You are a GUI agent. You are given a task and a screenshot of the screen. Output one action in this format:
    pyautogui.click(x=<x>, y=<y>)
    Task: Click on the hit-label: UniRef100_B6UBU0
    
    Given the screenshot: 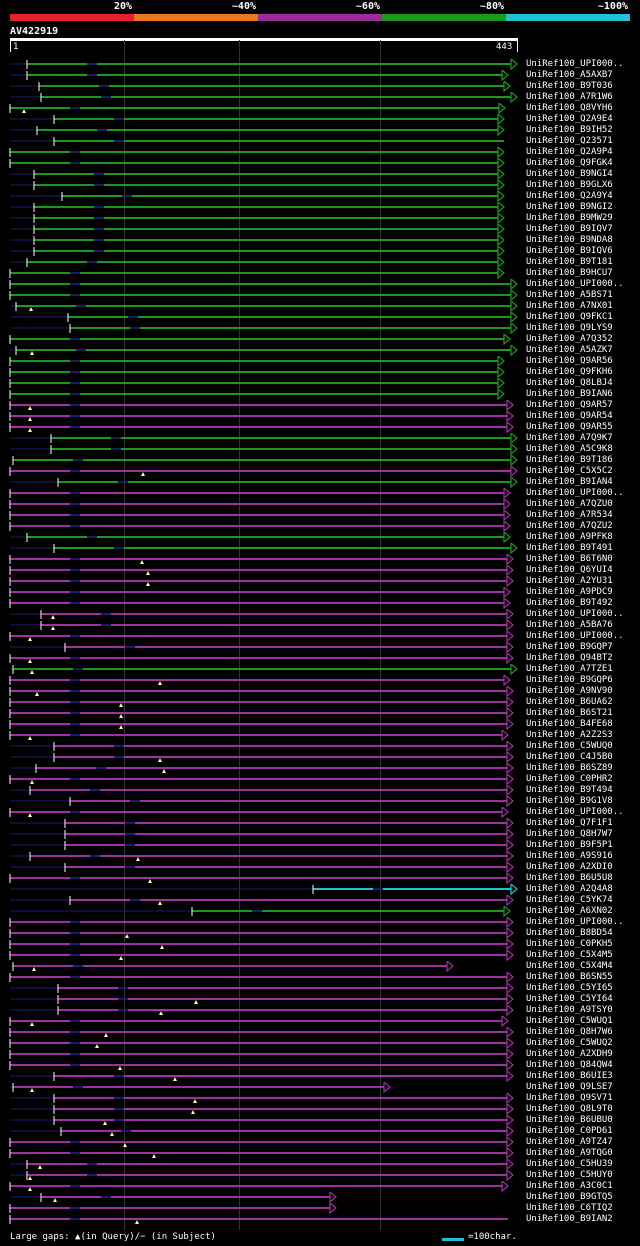 What is the action you would take?
    pyautogui.click(x=569, y=1120)
    